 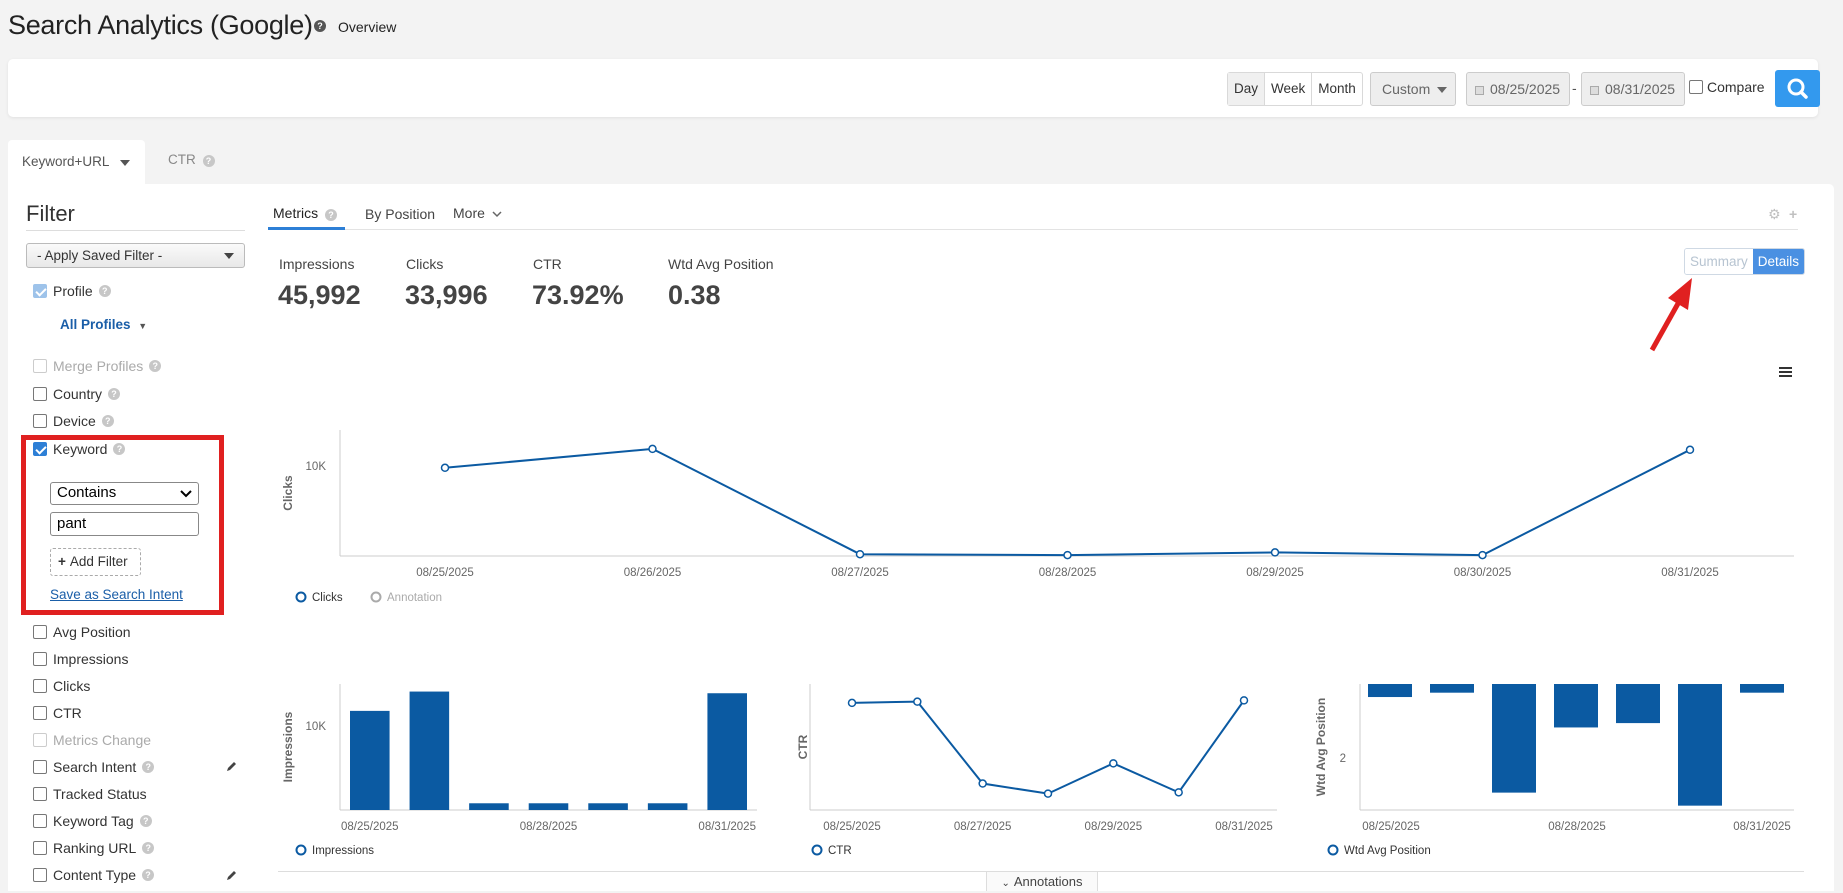 I want to click on period-week-button: Week, so click(x=1289, y=89).